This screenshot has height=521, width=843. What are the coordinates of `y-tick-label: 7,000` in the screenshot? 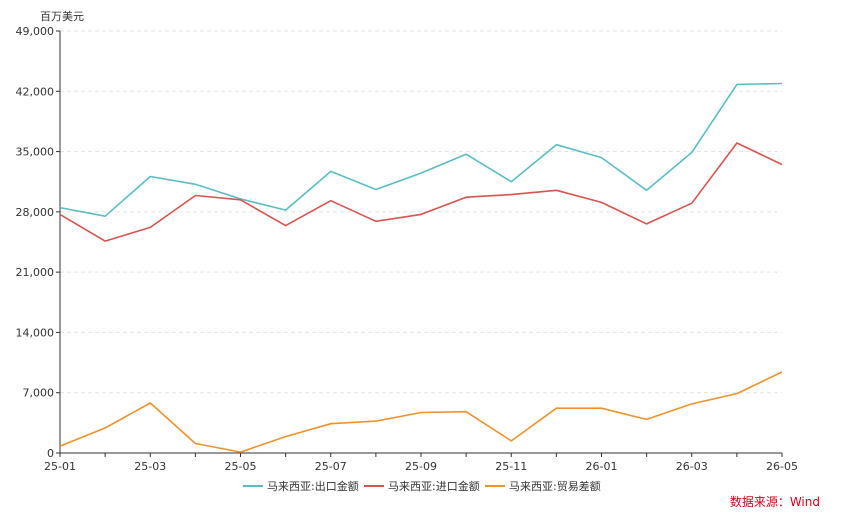 It's located at (39, 393).